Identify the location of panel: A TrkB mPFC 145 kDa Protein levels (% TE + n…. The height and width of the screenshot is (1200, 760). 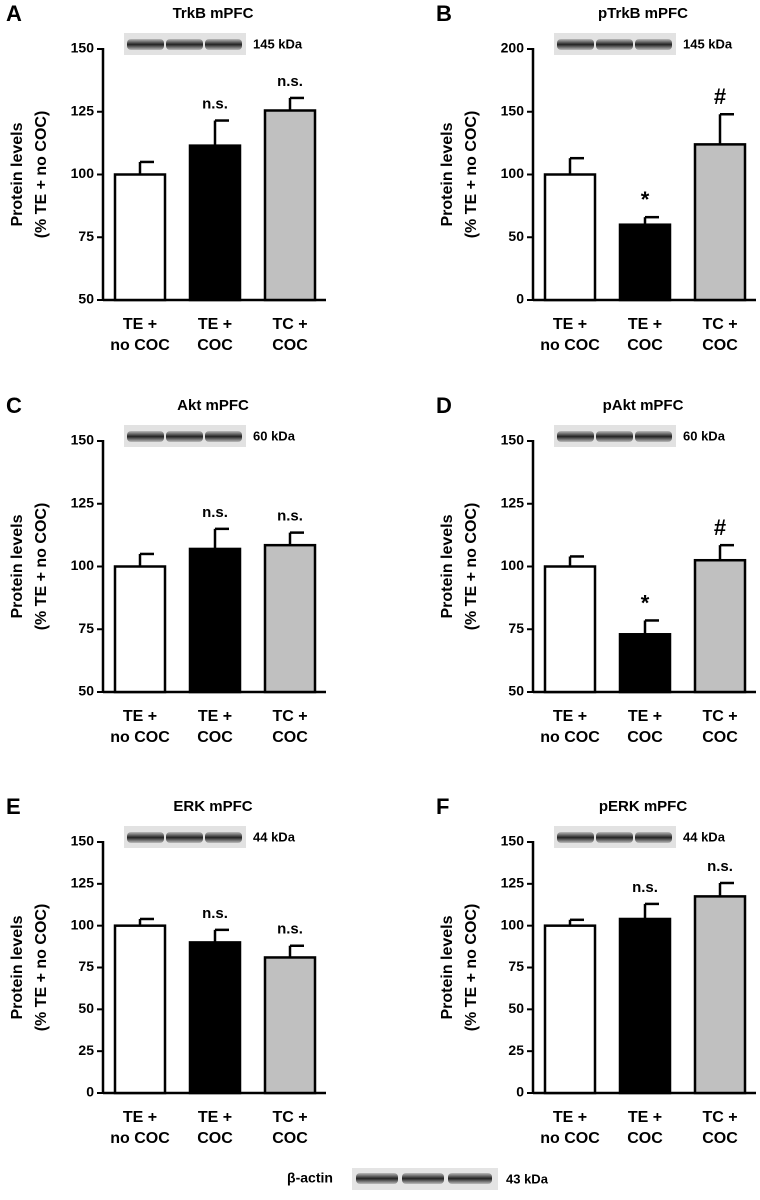
(166, 177).